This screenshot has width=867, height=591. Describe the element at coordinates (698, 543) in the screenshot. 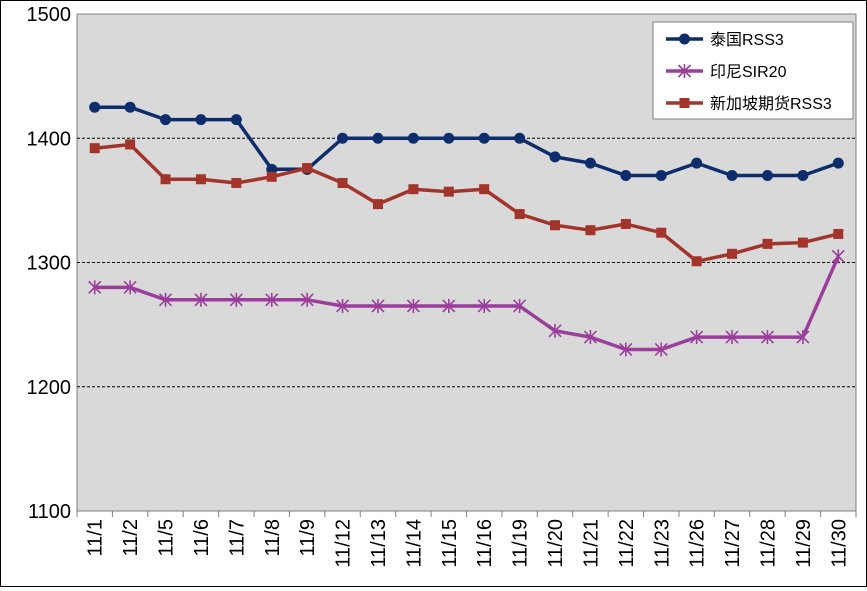

I see `x-tick-label: 11/26` at that location.